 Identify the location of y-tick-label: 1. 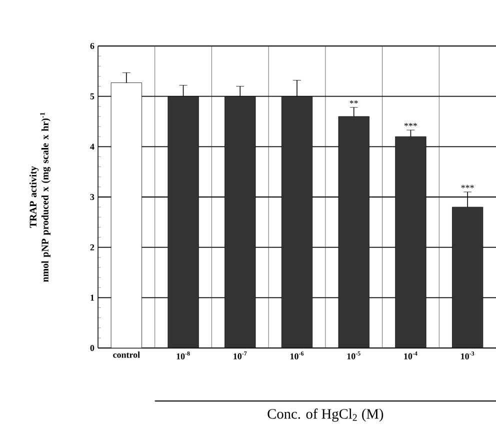
(92, 297).